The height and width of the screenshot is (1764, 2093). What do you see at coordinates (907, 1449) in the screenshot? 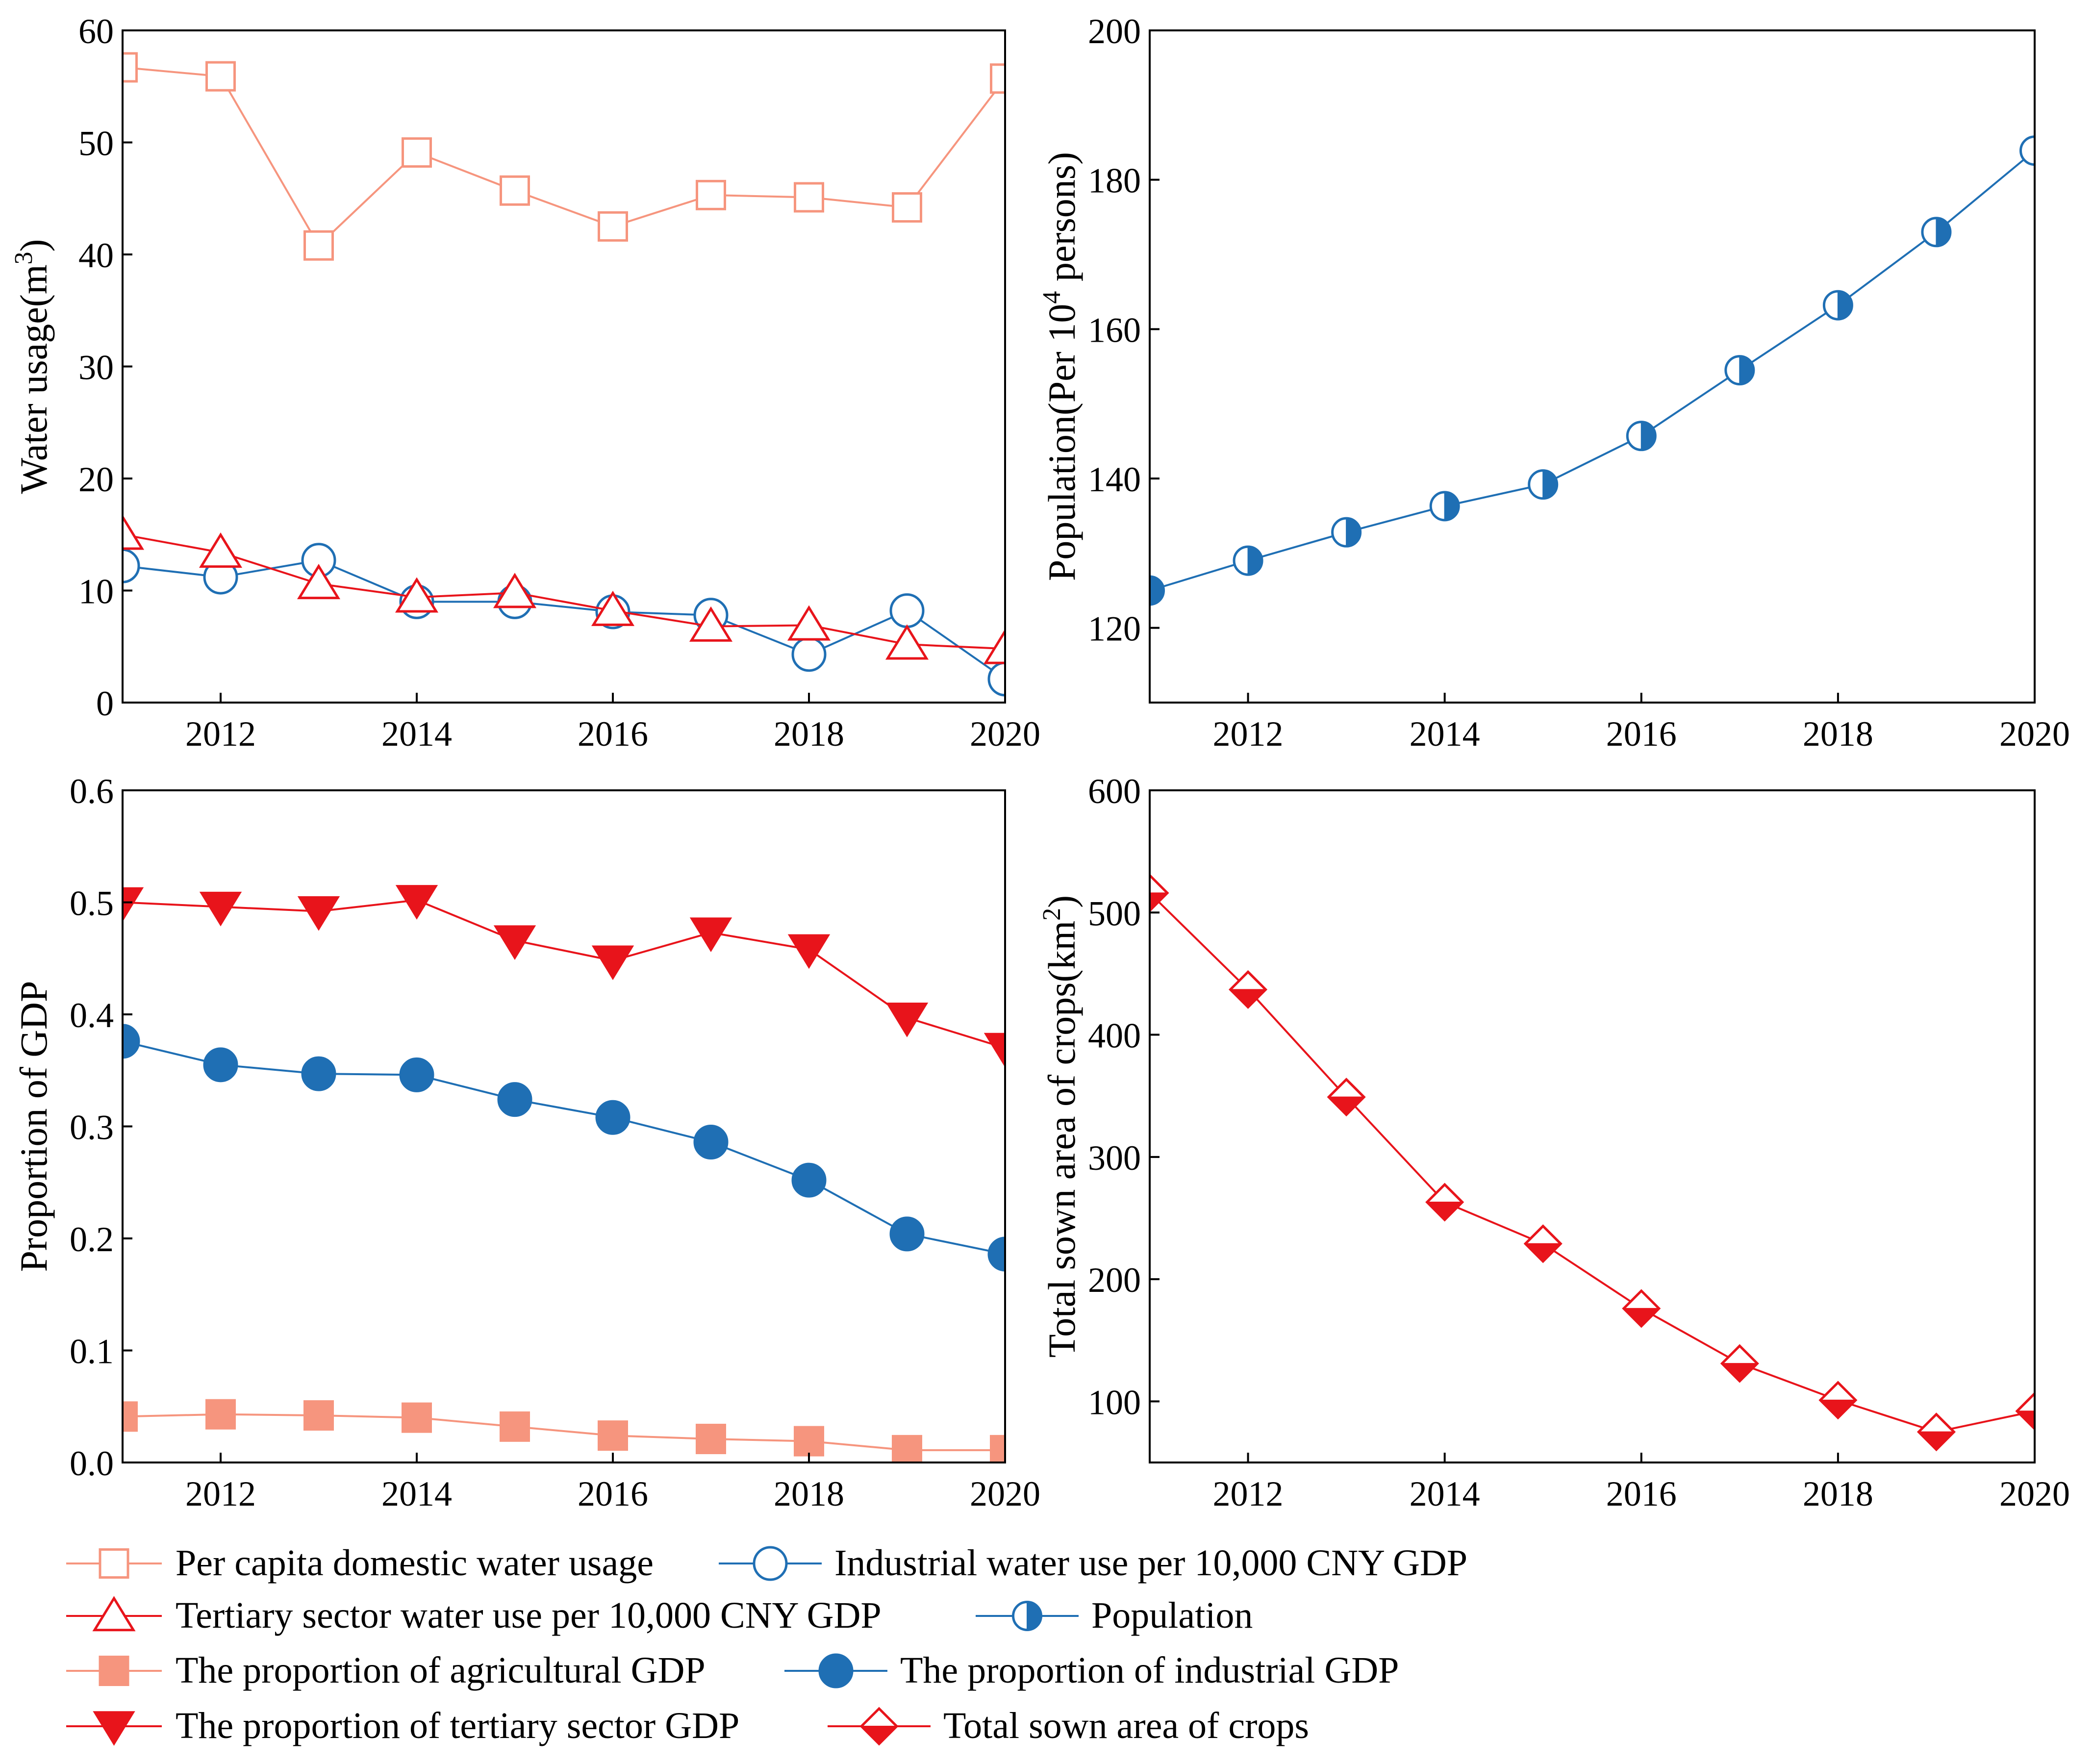
I see `data-point-agri_gdp-2019` at bounding box center [907, 1449].